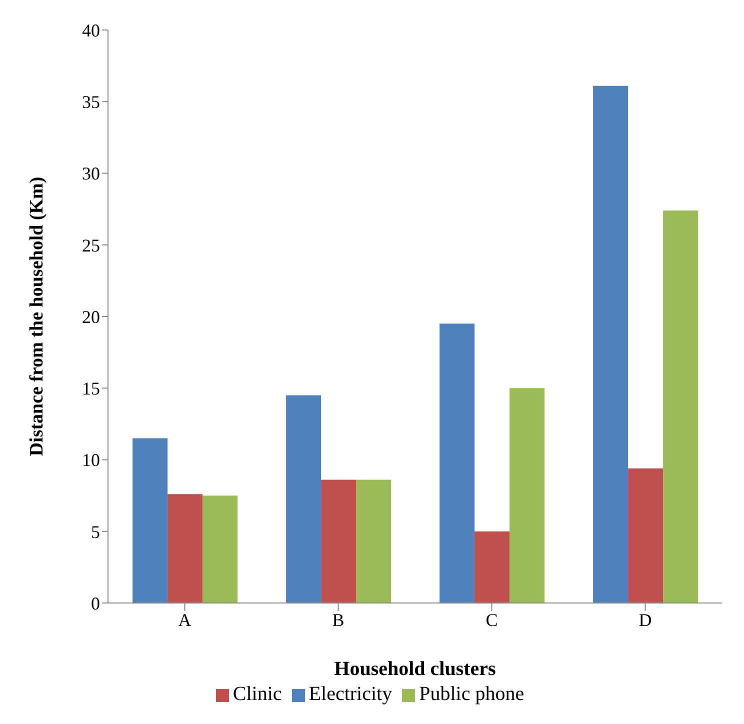 This screenshot has width=744, height=724. Describe the element at coordinates (91, 460) in the screenshot. I see `y-tick-label: 10` at that location.